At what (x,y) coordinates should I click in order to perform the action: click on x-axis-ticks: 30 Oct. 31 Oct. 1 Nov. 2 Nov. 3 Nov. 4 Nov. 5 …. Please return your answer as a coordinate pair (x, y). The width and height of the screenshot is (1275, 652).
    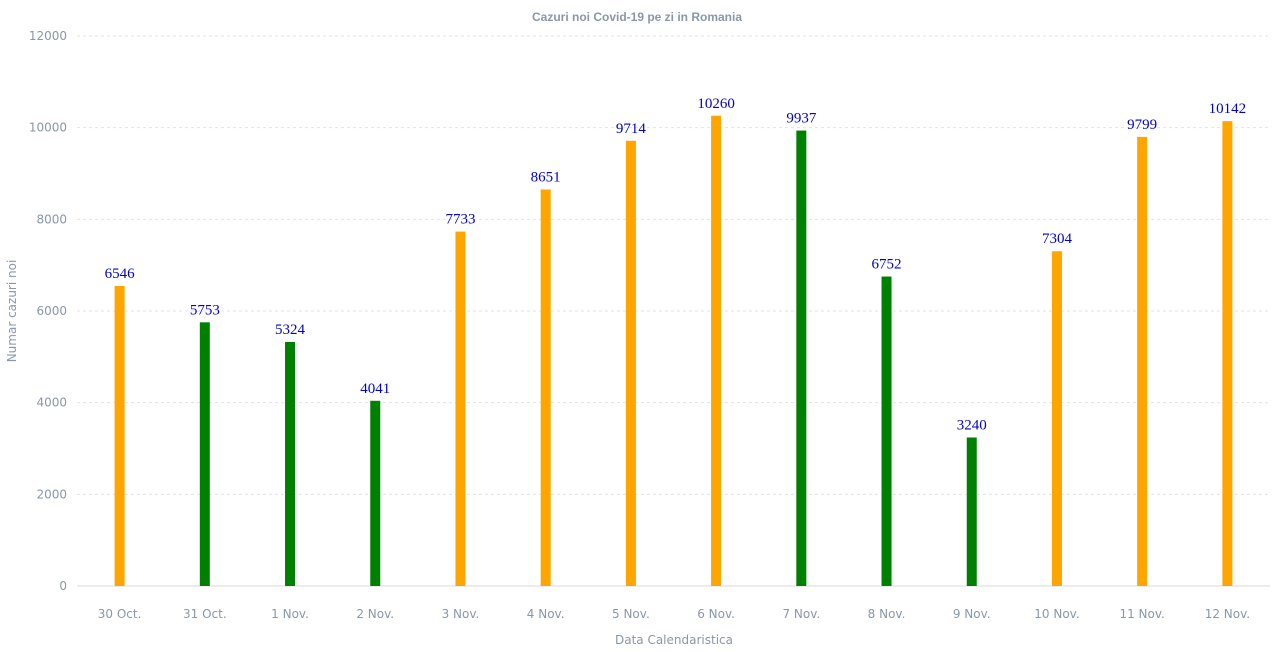
    Looking at the image, I should click on (674, 614).